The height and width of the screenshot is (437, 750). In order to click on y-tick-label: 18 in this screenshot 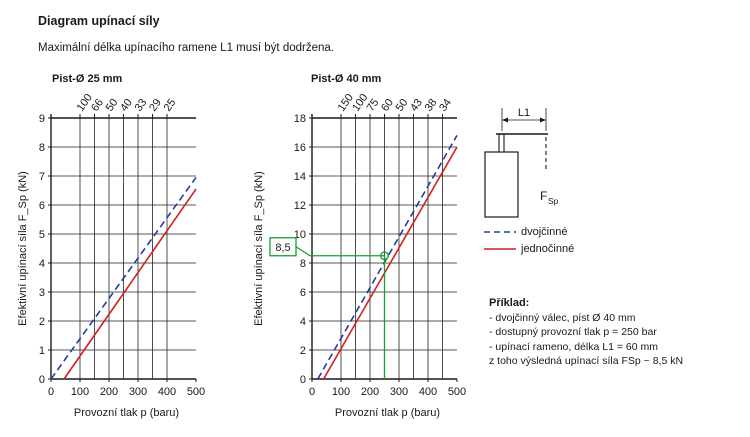, I will do `click(300, 119)`.